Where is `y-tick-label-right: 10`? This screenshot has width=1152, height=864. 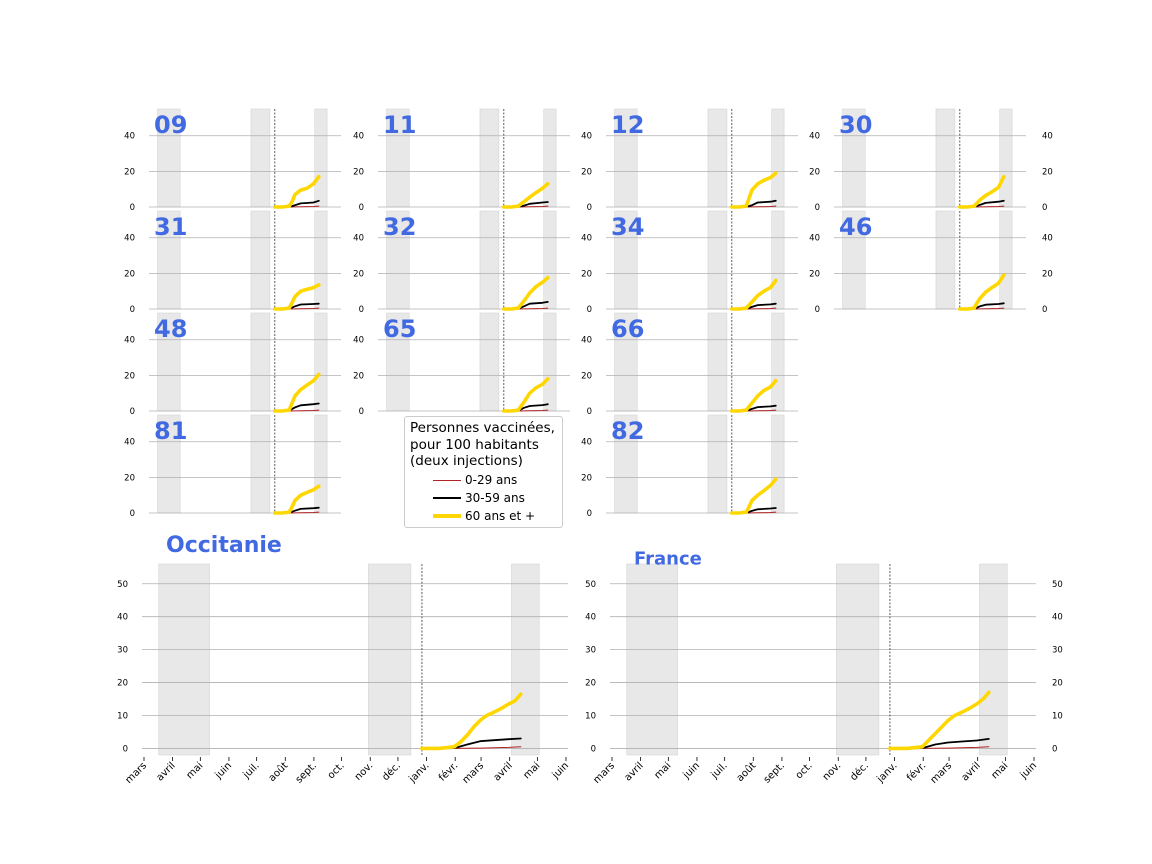 y-tick-label-right: 10 is located at coordinates (1057, 716).